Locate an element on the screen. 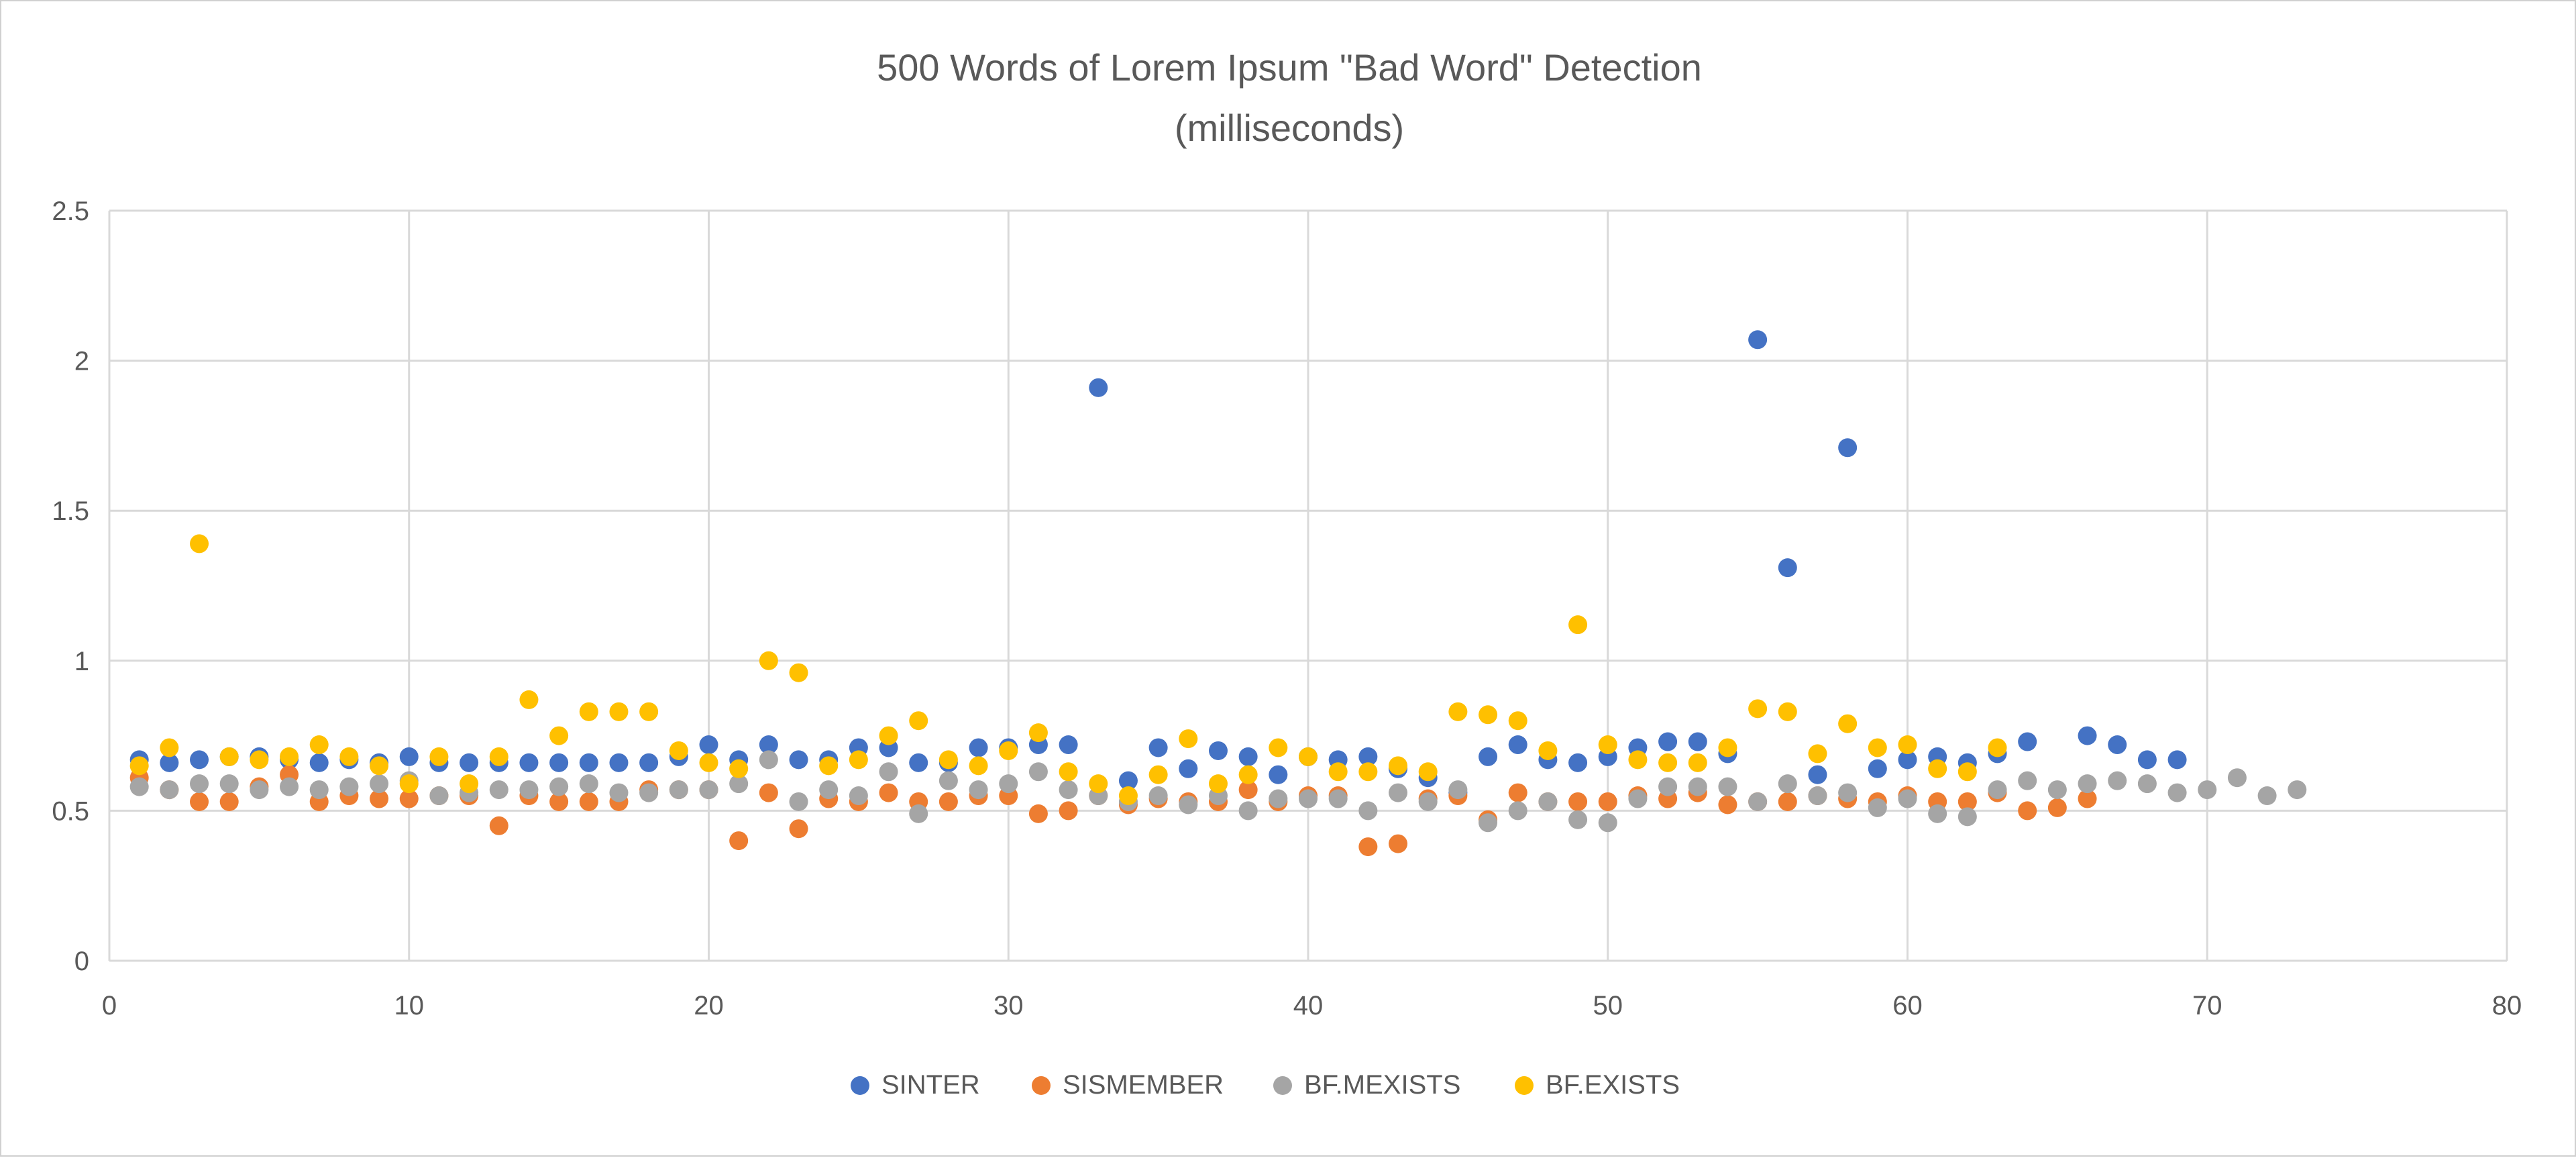  x-tick-label: 40 is located at coordinates (1308, 1005).